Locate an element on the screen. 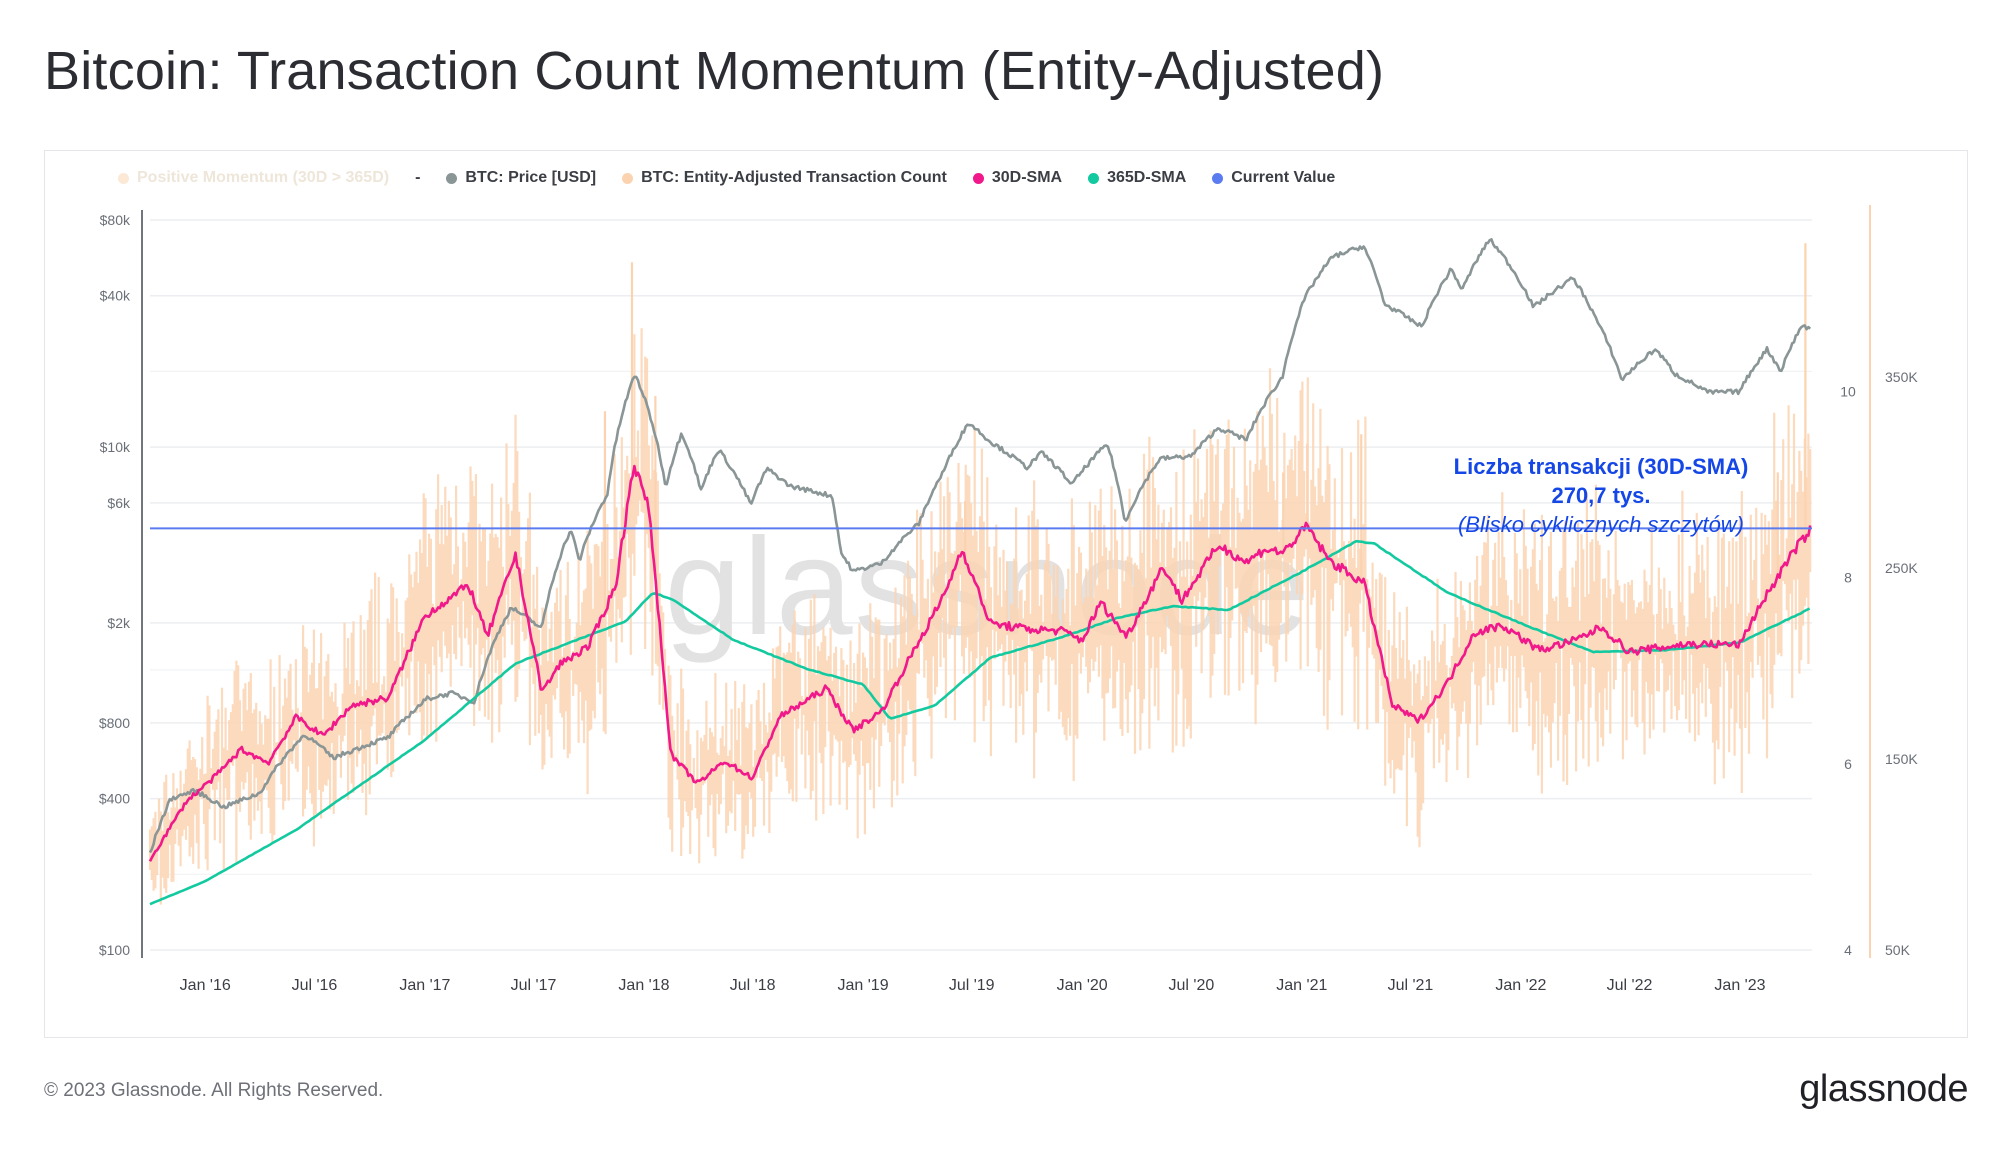 The width and height of the screenshot is (2000, 1152). legend-item-365d-sma: 365D-SMA is located at coordinates (1137, 178).